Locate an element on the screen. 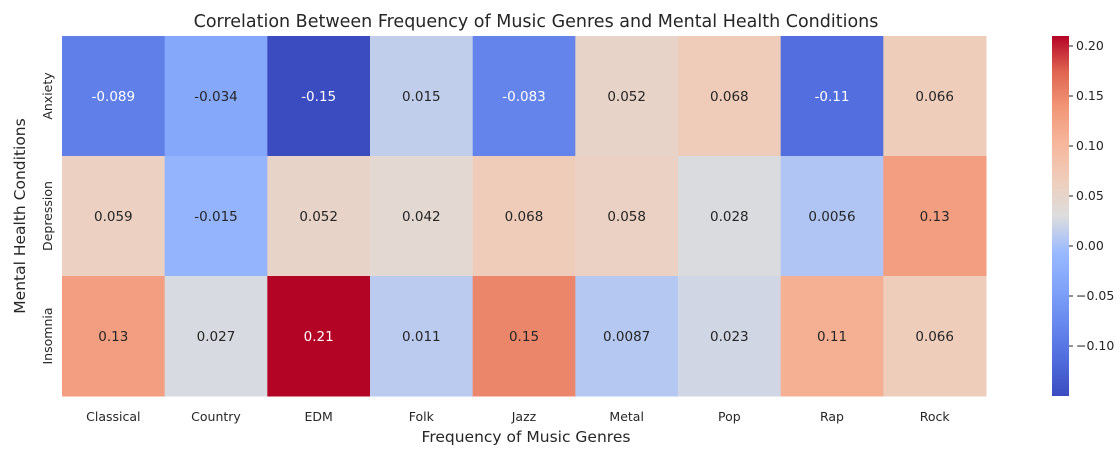 Image resolution: width=1120 pixels, height=452 pixels. y-axis-label: Mental Health Conditions is located at coordinates (20, 215).